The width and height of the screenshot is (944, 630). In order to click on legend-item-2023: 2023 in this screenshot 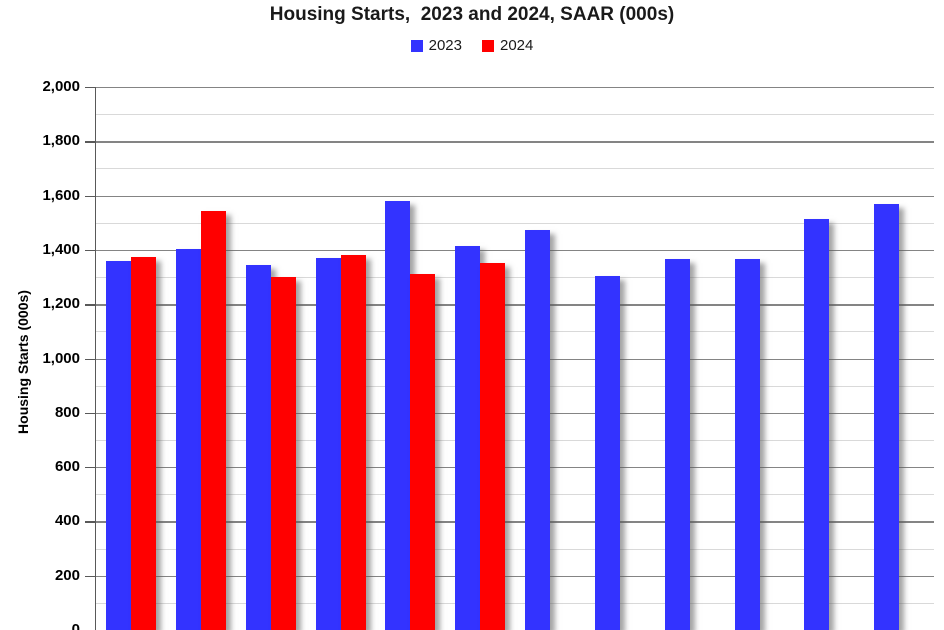, I will do `click(436, 45)`.